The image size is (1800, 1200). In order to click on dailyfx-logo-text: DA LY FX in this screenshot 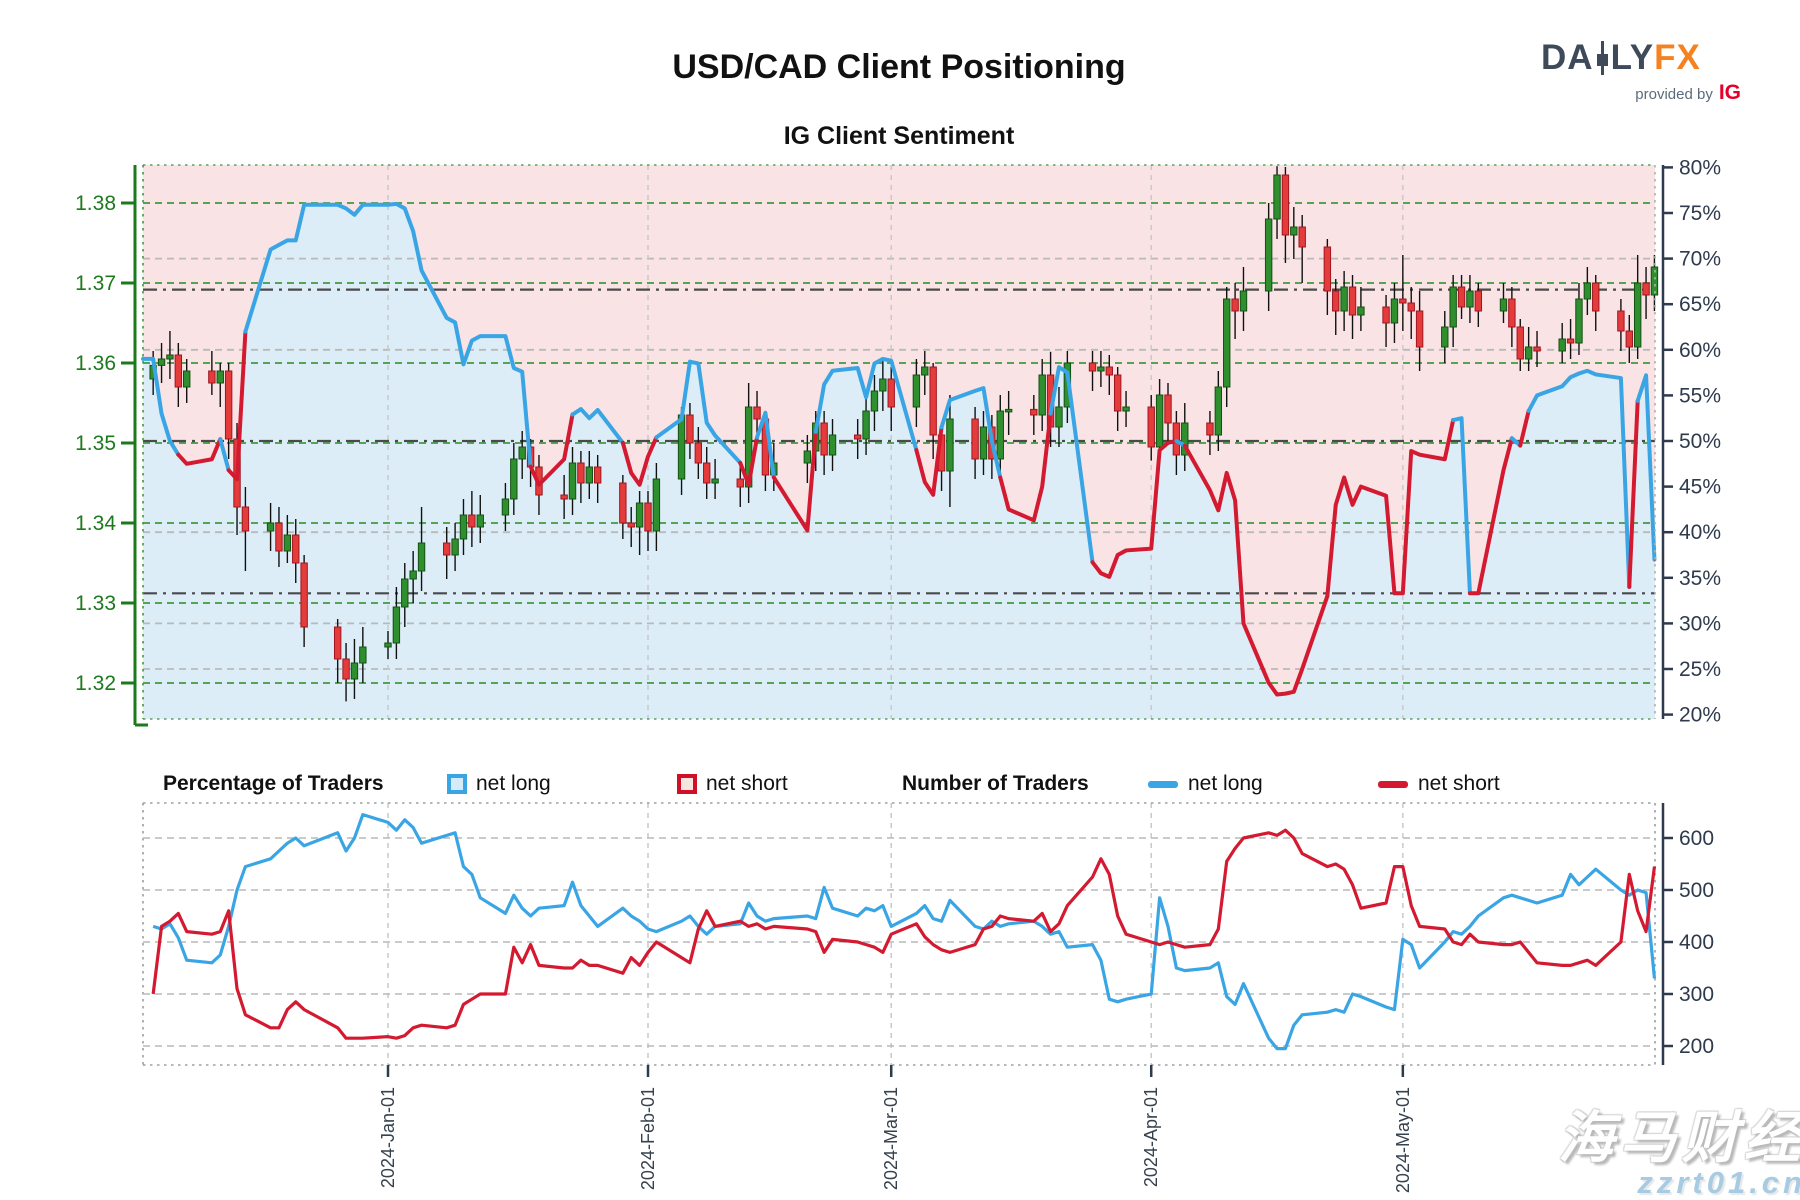, I will do `click(1641, 57)`.